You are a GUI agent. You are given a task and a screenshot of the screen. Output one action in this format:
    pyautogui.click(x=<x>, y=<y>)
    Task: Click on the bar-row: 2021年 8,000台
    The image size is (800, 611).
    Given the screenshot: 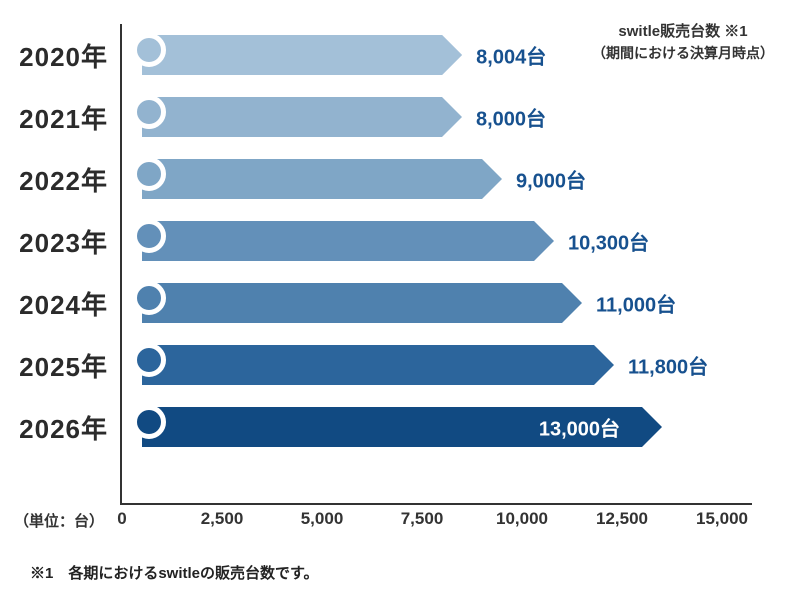 What is the action you would take?
    pyautogui.click(x=389, y=117)
    